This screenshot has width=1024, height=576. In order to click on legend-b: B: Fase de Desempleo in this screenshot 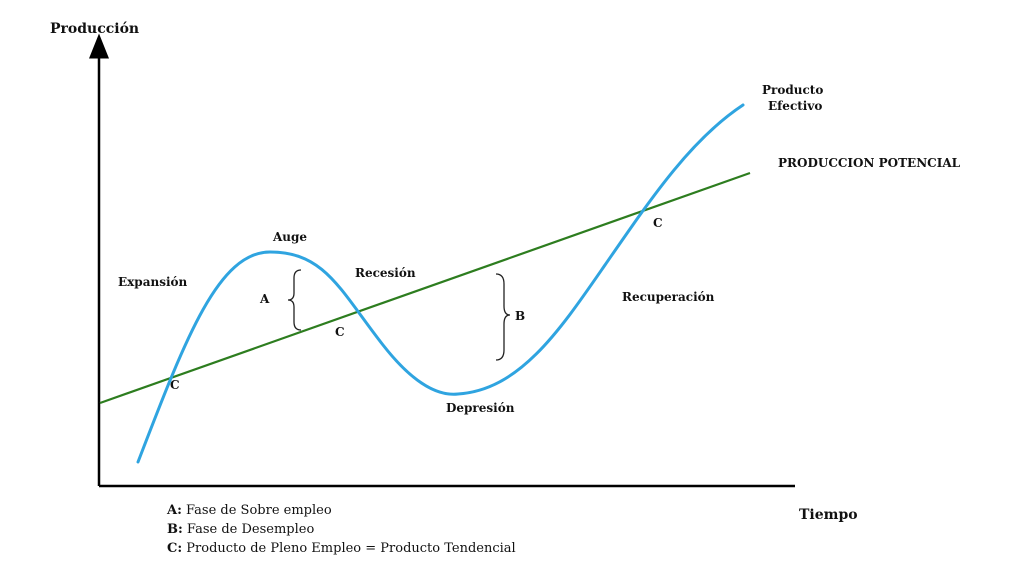, I will do `click(240, 529)`.